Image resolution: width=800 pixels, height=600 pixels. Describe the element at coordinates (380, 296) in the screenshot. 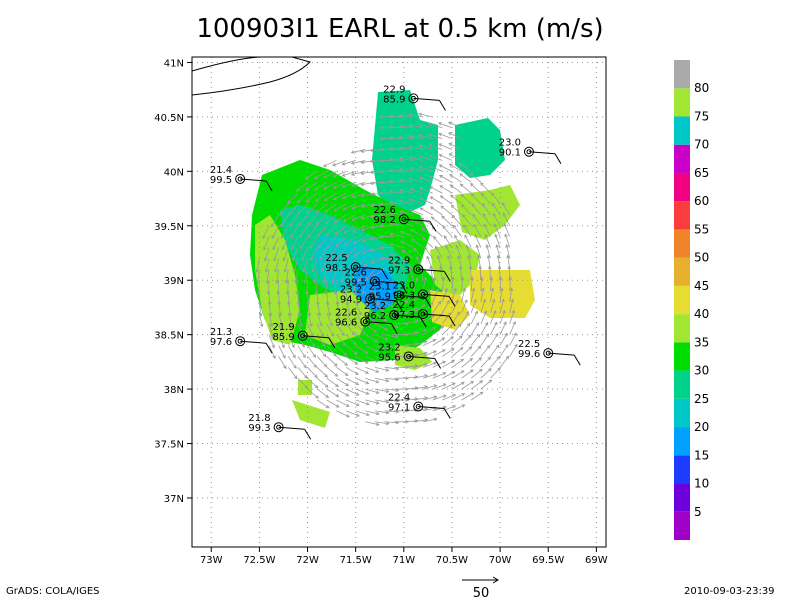

I see `station-humidity: 95.9` at that location.